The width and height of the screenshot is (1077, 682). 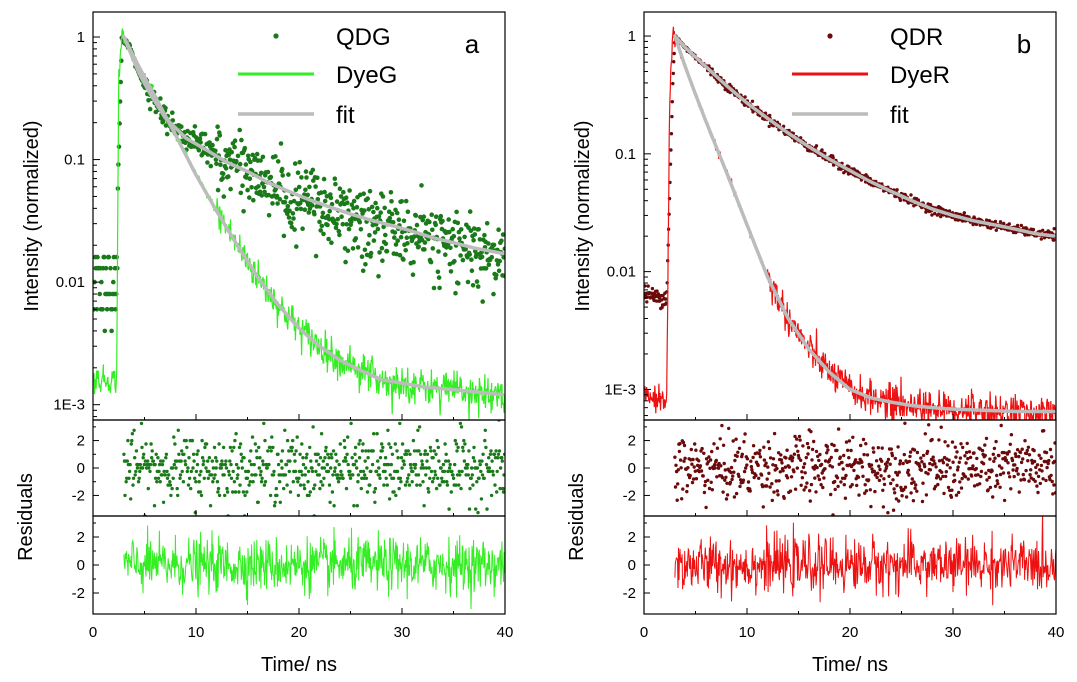 What do you see at coordinates (583, 215) in the screenshot?
I see `y-axis-label: Intensity (normalized)` at bounding box center [583, 215].